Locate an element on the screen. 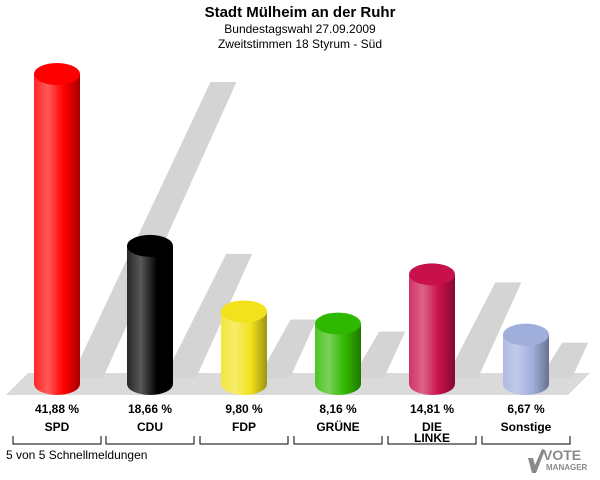 The image size is (600, 480). bar-sonstige is located at coordinates (526, 359).